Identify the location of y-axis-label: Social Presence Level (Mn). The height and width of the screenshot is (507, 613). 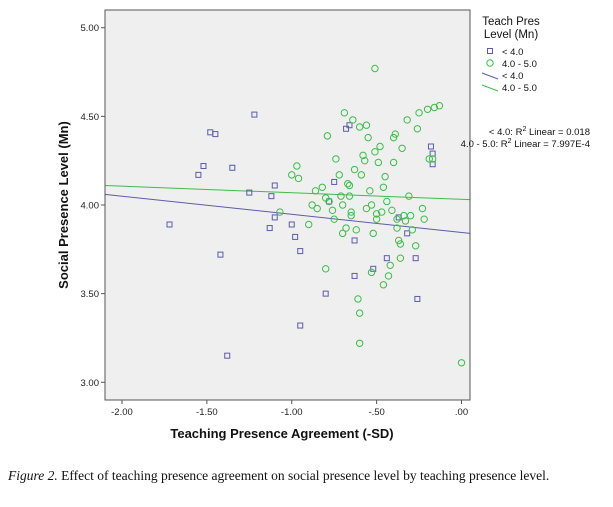
(63, 205).